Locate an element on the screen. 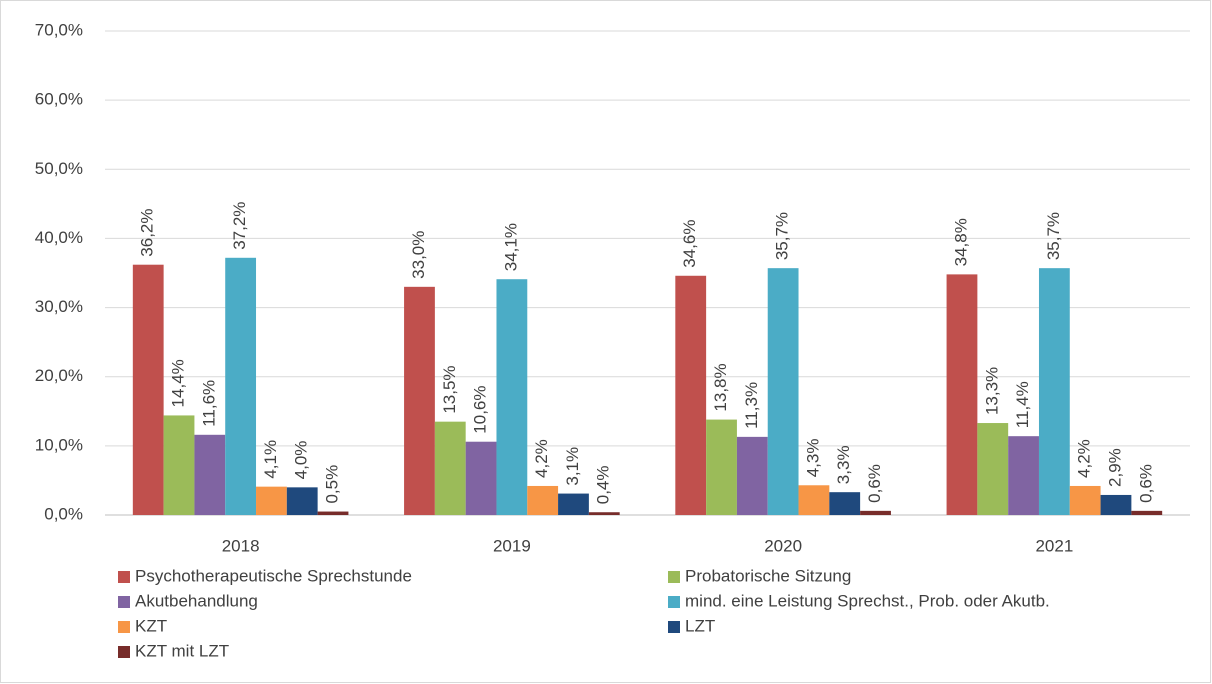 This screenshot has height=684, width=1212. x-tick-label: 2021 is located at coordinates (1054, 545).